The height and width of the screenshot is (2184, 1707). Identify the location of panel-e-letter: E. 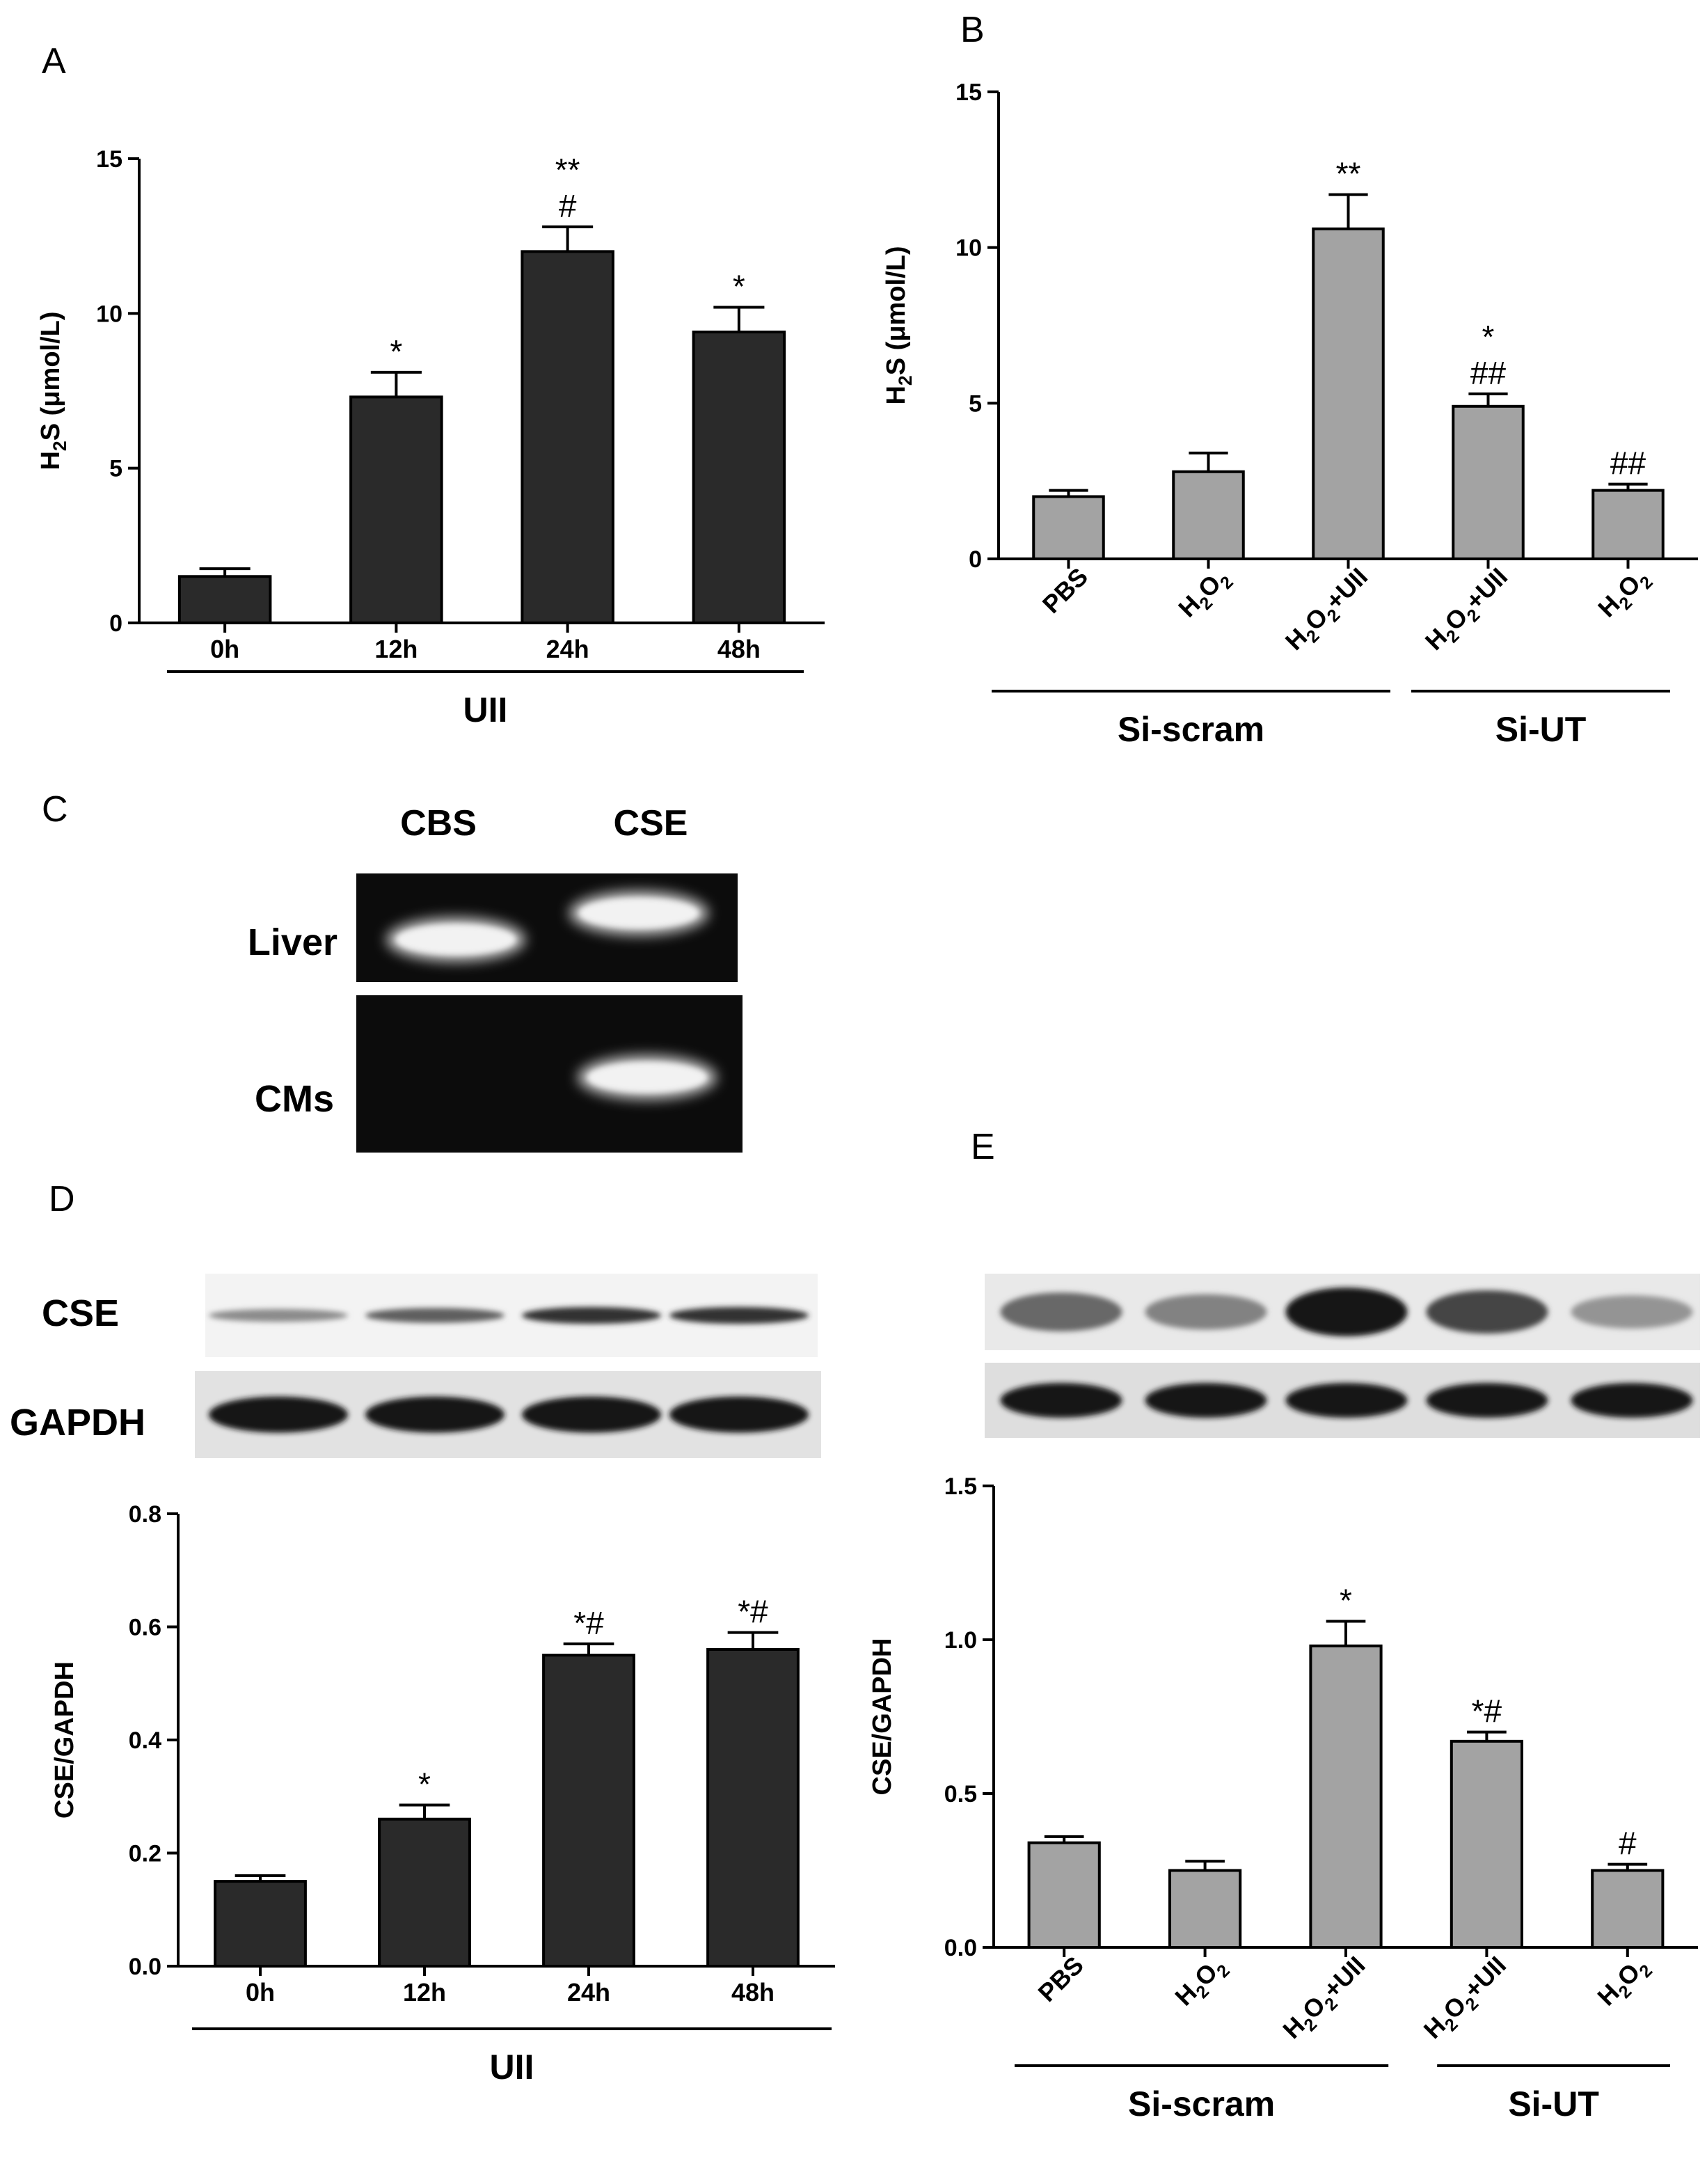
(983, 1147).